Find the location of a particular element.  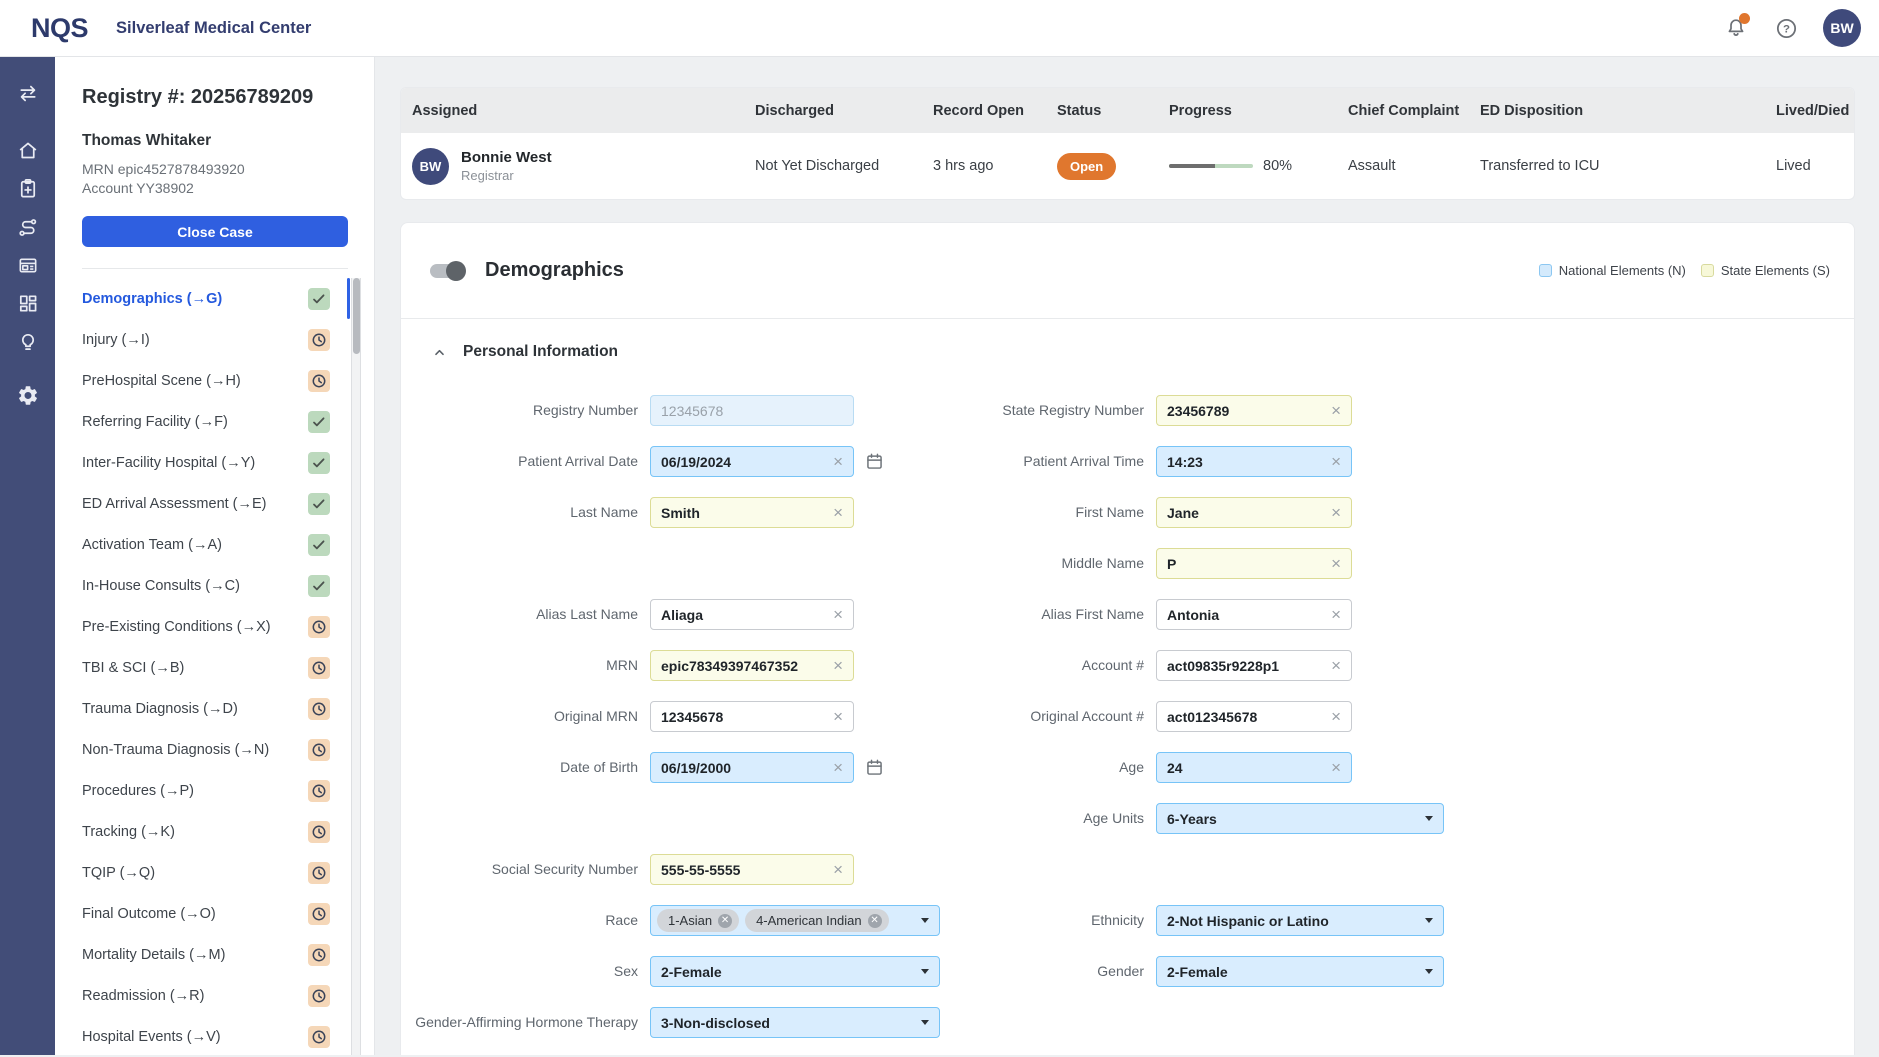

nav-item-activation-team-a: Activation Team (→A) is located at coordinates (215, 544).